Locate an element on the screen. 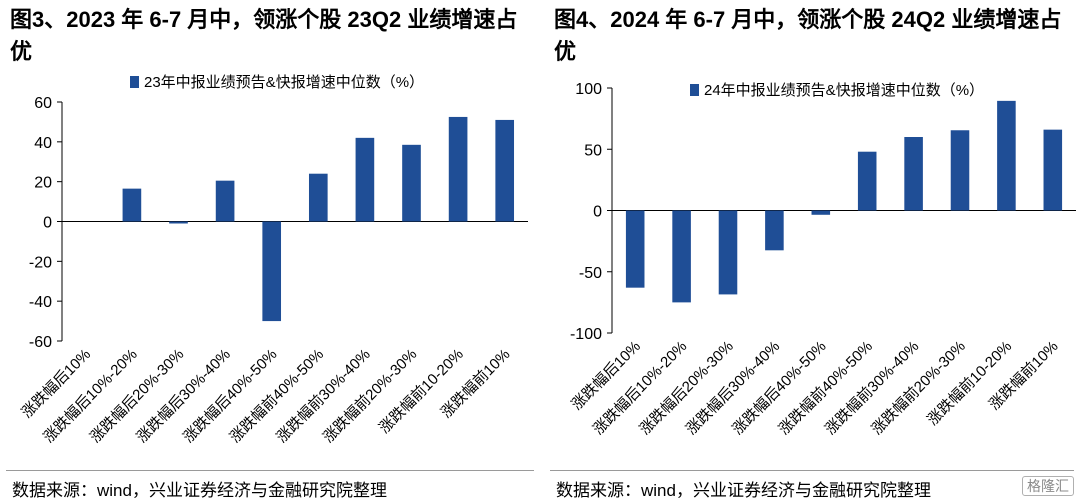 The height and width of the screenshot is (503, 1080). y-tick-label: 50 is located at coordinates (593, 150).